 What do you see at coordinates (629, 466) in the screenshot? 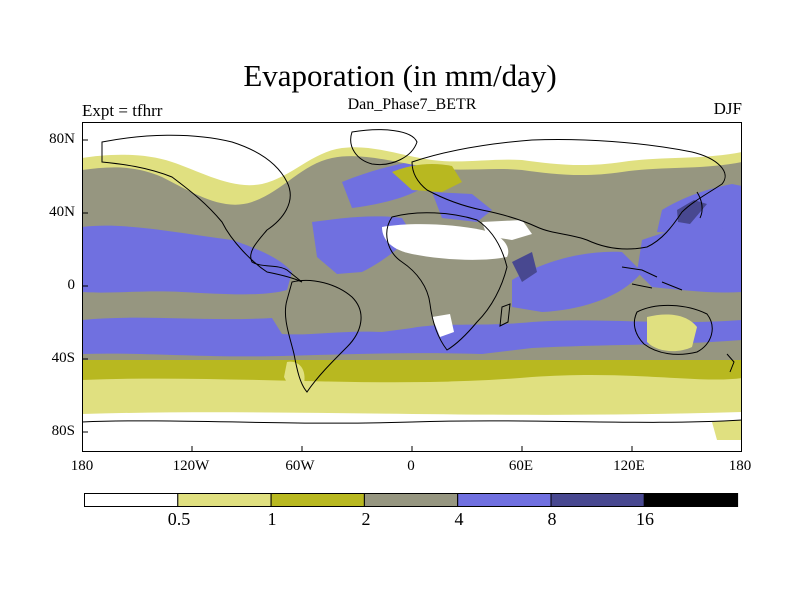
I see `lon-label-120e: 120E` at bounding box center [629, 466].